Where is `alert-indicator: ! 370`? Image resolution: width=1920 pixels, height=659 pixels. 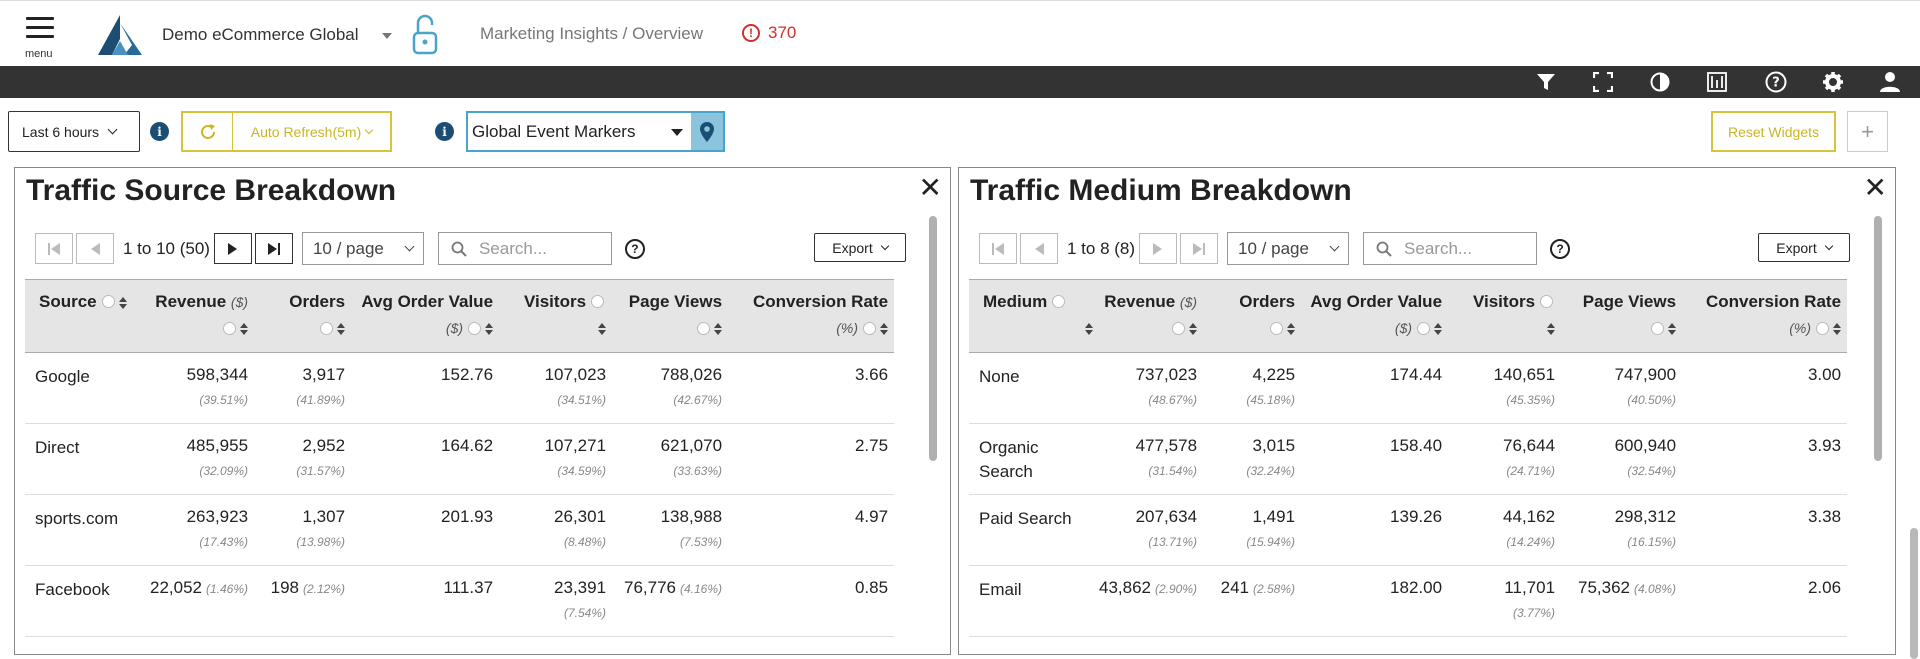
alert-indicator: ! 370 is located at coordinates (769, 33).